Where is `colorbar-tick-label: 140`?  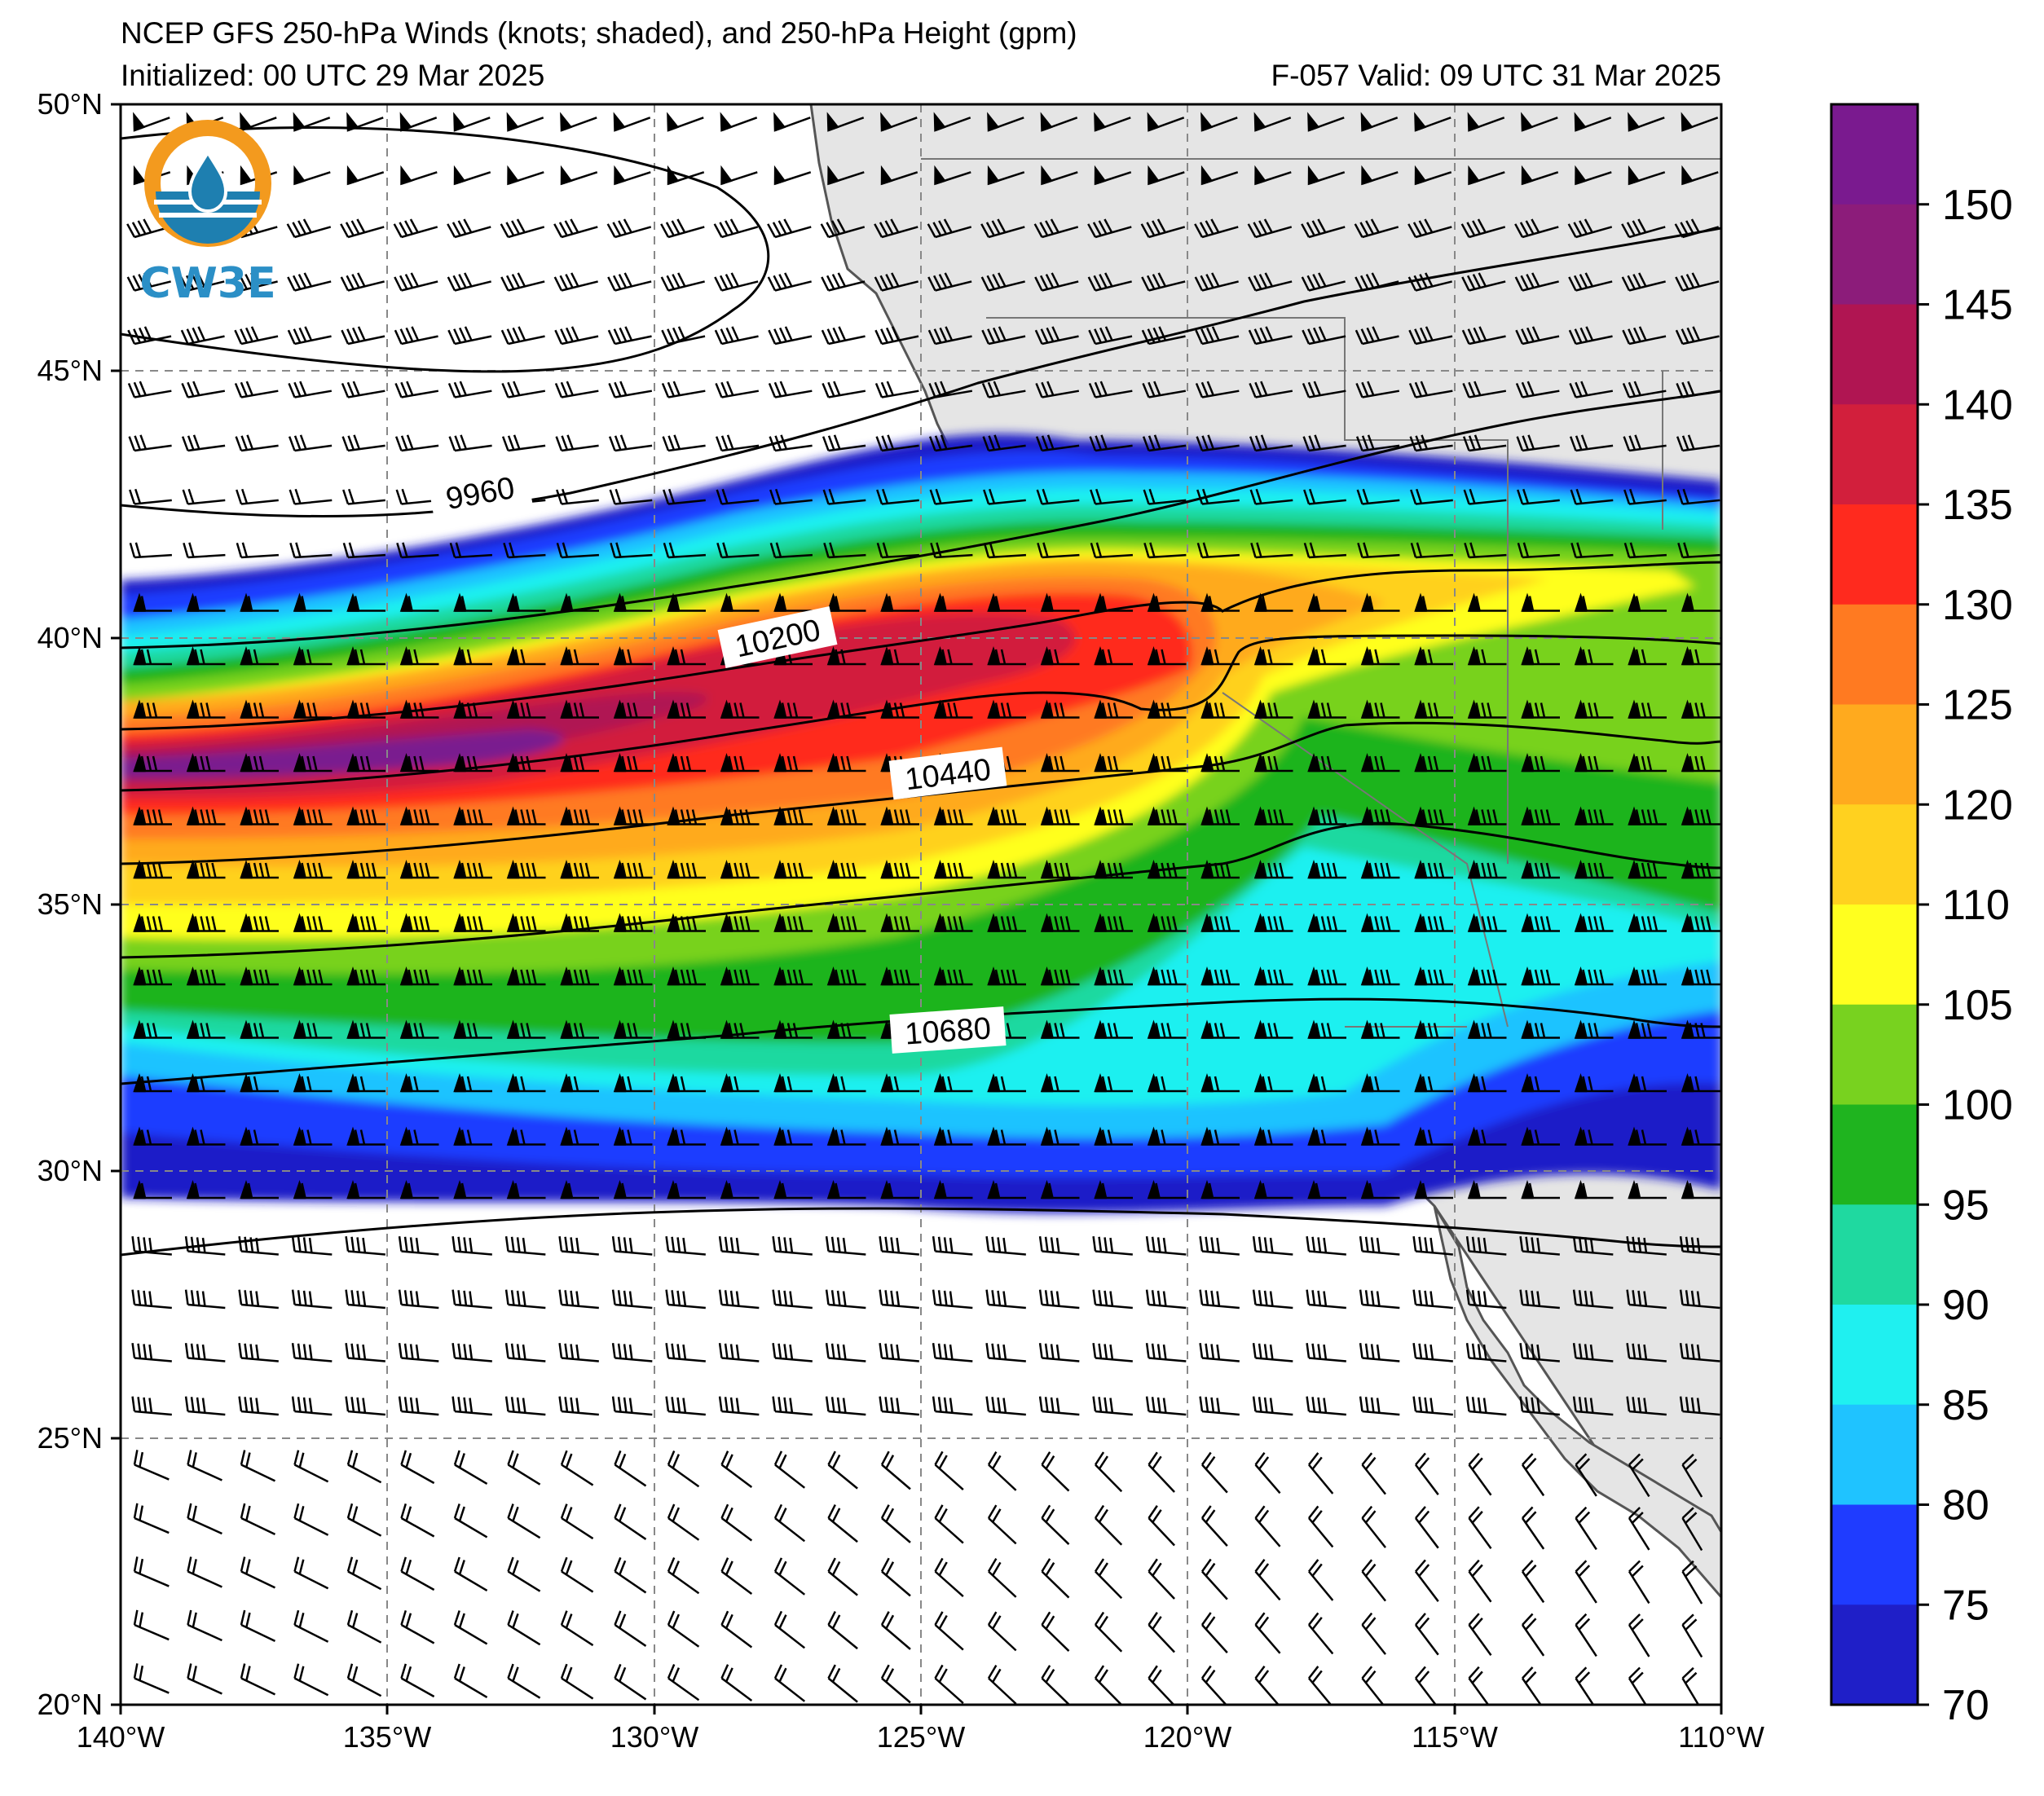 colorbar-tick-label: 140 is located at coordinates (1977, 405).